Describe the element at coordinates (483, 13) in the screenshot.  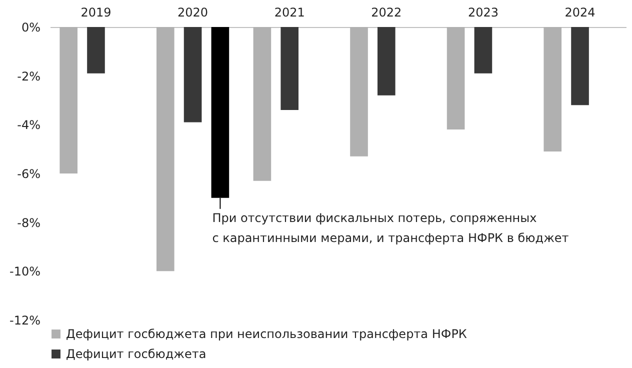
I see `x-tick-label: 2023` at that location.